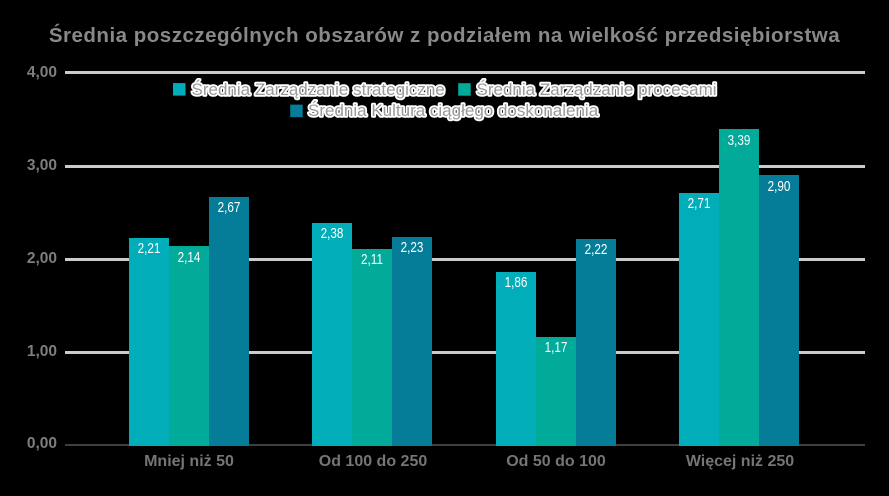  I want to click on svg-text:Średnia Zarządzanie strategicz: Średnia Zarządzanie strategiczne, so click(318, 89).